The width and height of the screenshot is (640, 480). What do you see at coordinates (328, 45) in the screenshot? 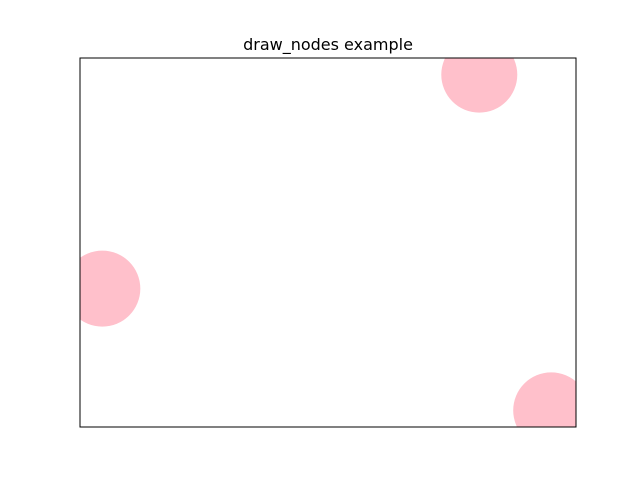
I see `chart-title: draw_nodes example` at bounding box center [328, 45].